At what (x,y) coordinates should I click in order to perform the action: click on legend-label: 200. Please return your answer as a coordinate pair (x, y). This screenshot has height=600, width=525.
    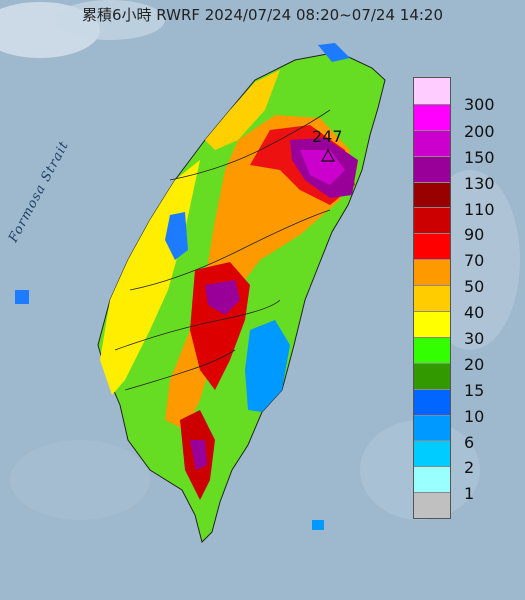
    Looking at the image, I should click on (479, 131).